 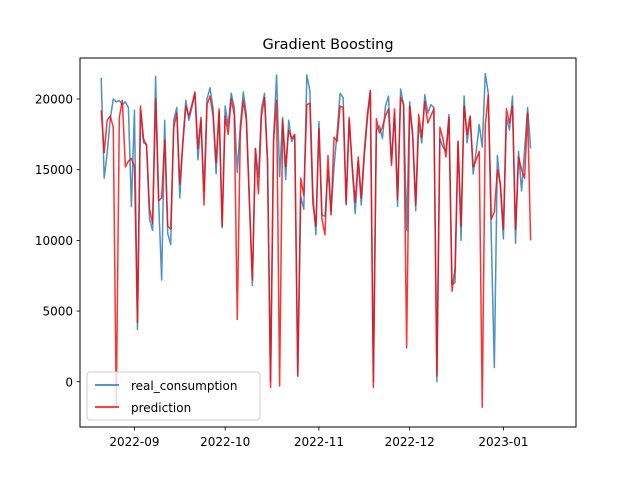 What do you see at coordinates (327, 45) in the screenshot?
I see `chart-title: Gradient Boosting` at bounding box center [327, 45].